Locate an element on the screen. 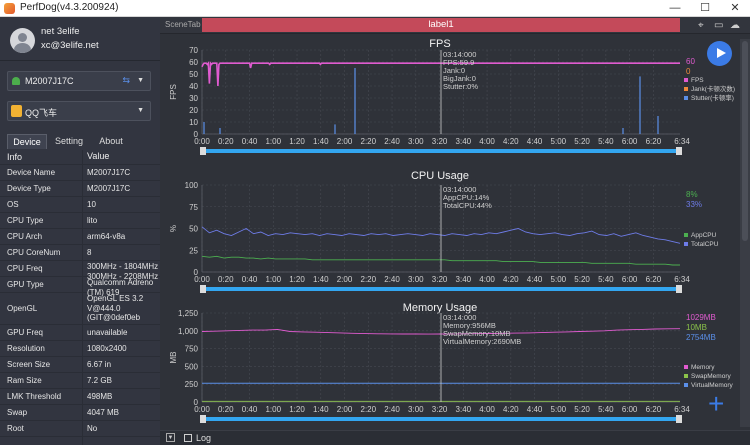 Image resolution: width=750 pixels, height=445 pixels. fps-y-axis-label: FPS is located at coordinates (173, 92).